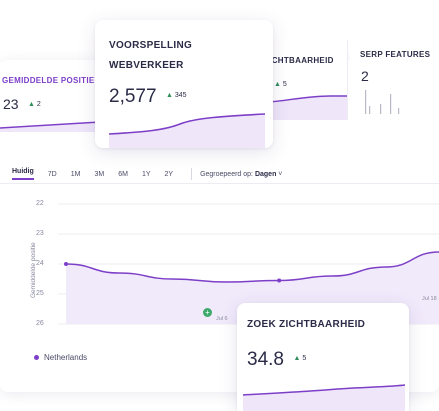 The width and height of the screenshot is (439, 411). What do you see at coordinates (395, 54) in the screenshot?
I see `kpi-label: SERP features` at bounding box center [395, 54].